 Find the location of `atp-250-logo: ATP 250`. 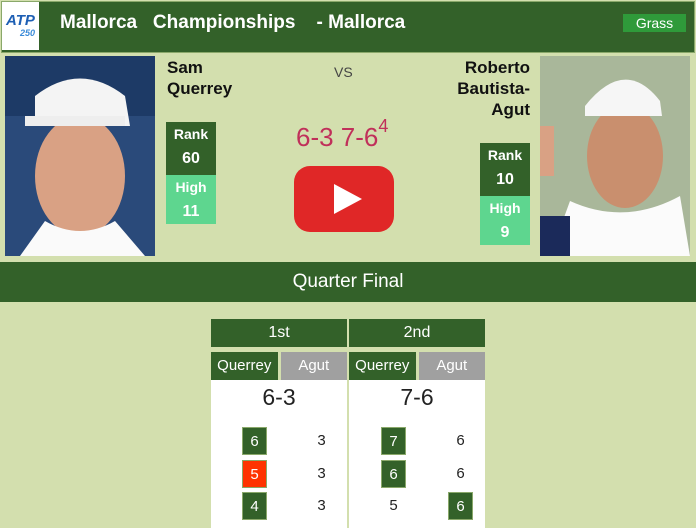

atp-250-logo: ATP 250 is located at coordinates (20, 26).